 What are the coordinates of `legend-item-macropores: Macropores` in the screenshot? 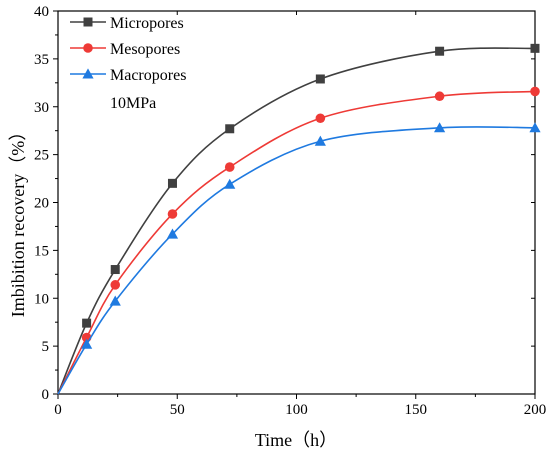 It's located at (128, 75).